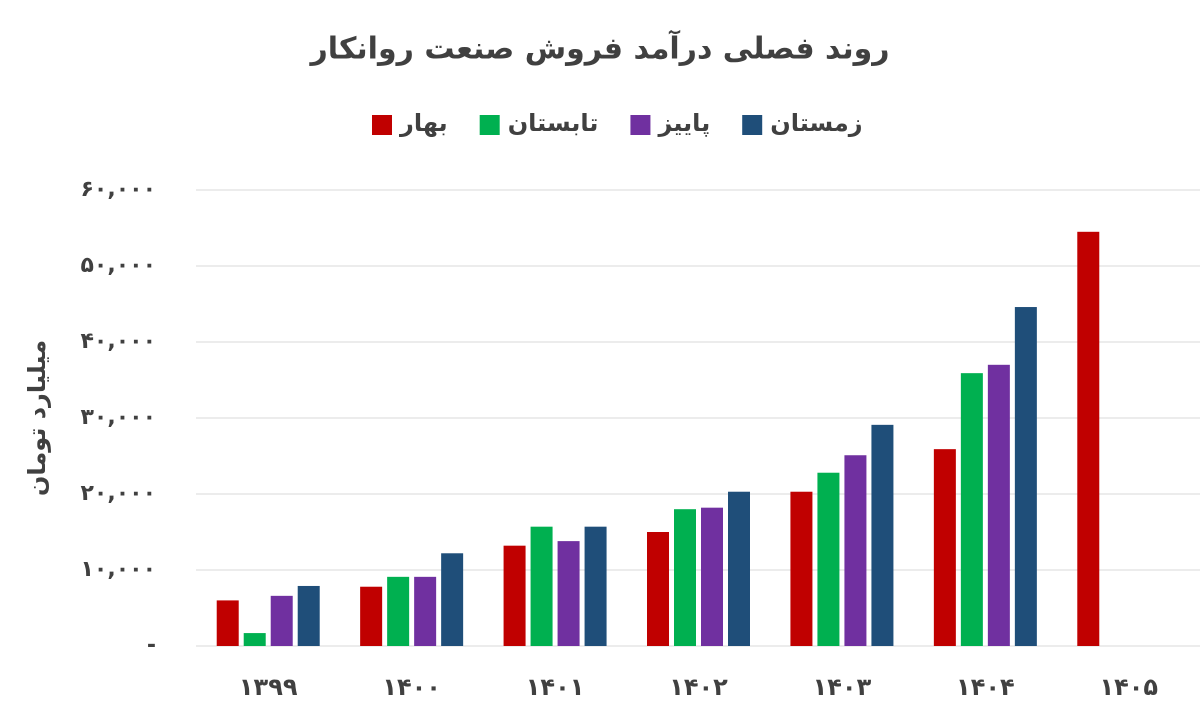 This screenshot has width=1200, height=715. Describe the element at coordinates (119, 417) in the screenshot. I see `y-tick-label: ۳۰,۰۰۰` at that location.